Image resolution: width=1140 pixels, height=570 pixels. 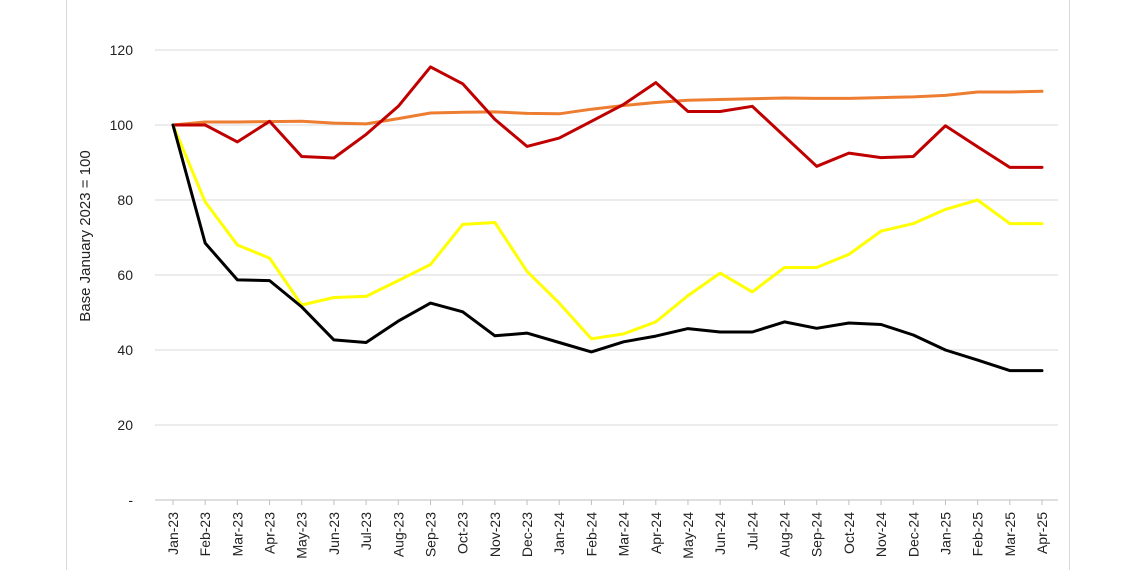 What do you see at coordinates (398, 534) in the screenshot?
I see `x-tick-label: Aug-23` at bounding box center [398, 534].